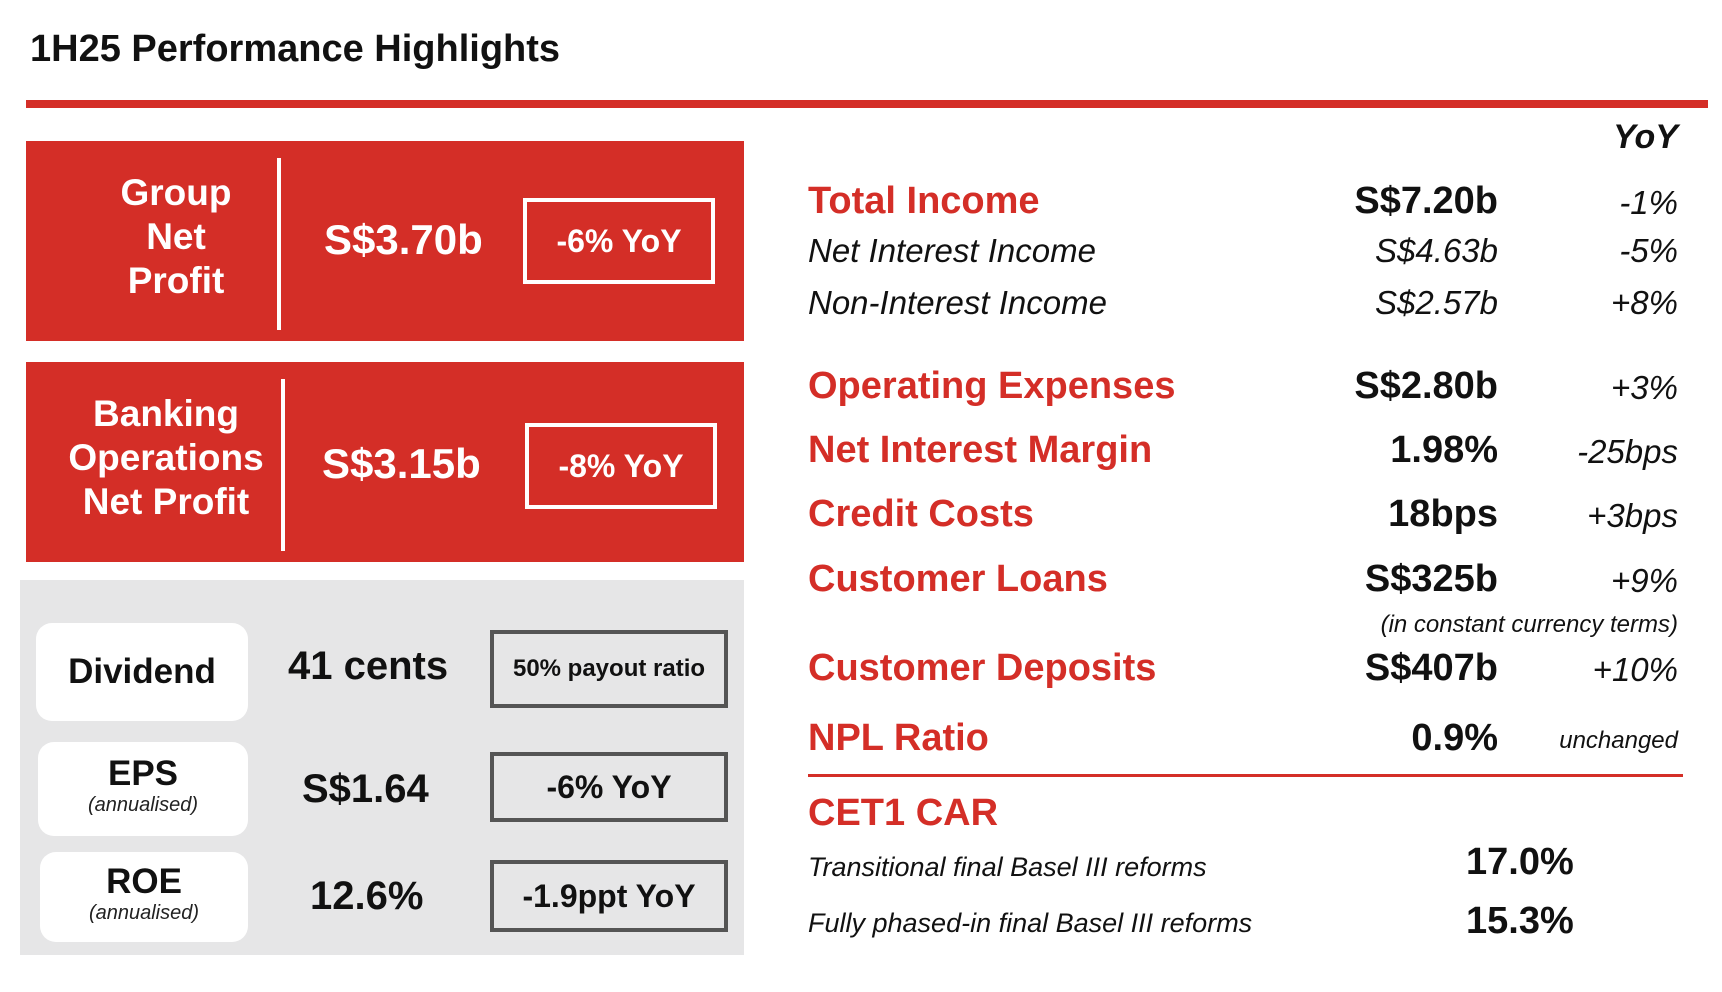 This screenshot has width=1722, height=992. I want to click on group-net-profit-label: Group Net Profit, so click(176, 237).